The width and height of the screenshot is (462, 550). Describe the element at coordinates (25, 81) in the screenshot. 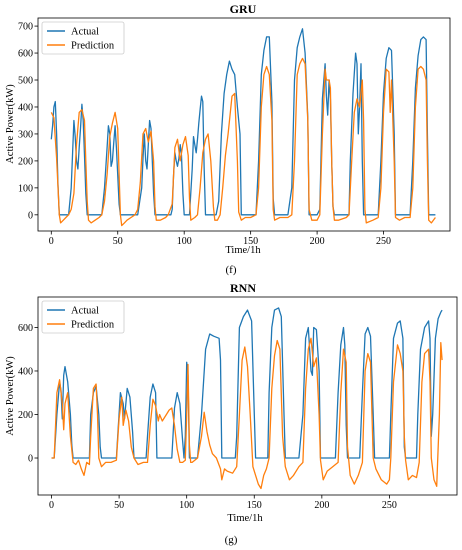

I see `y-tick-label: 500` at that location.